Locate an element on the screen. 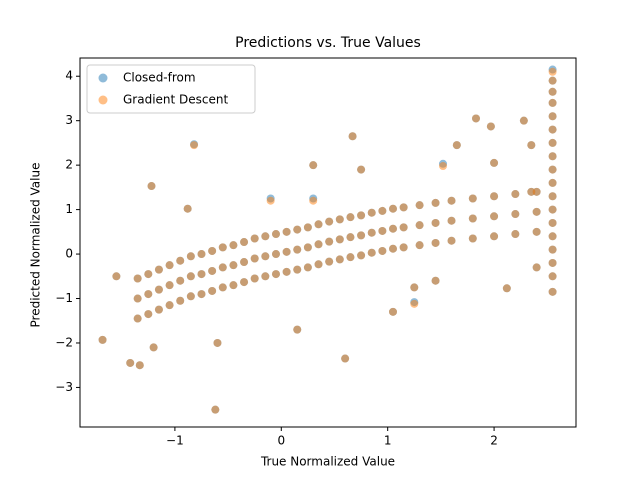 The height and width of the screenshot is (480, 640). x-axis-label: True Normalized Value is located at coordinates (327, 462).